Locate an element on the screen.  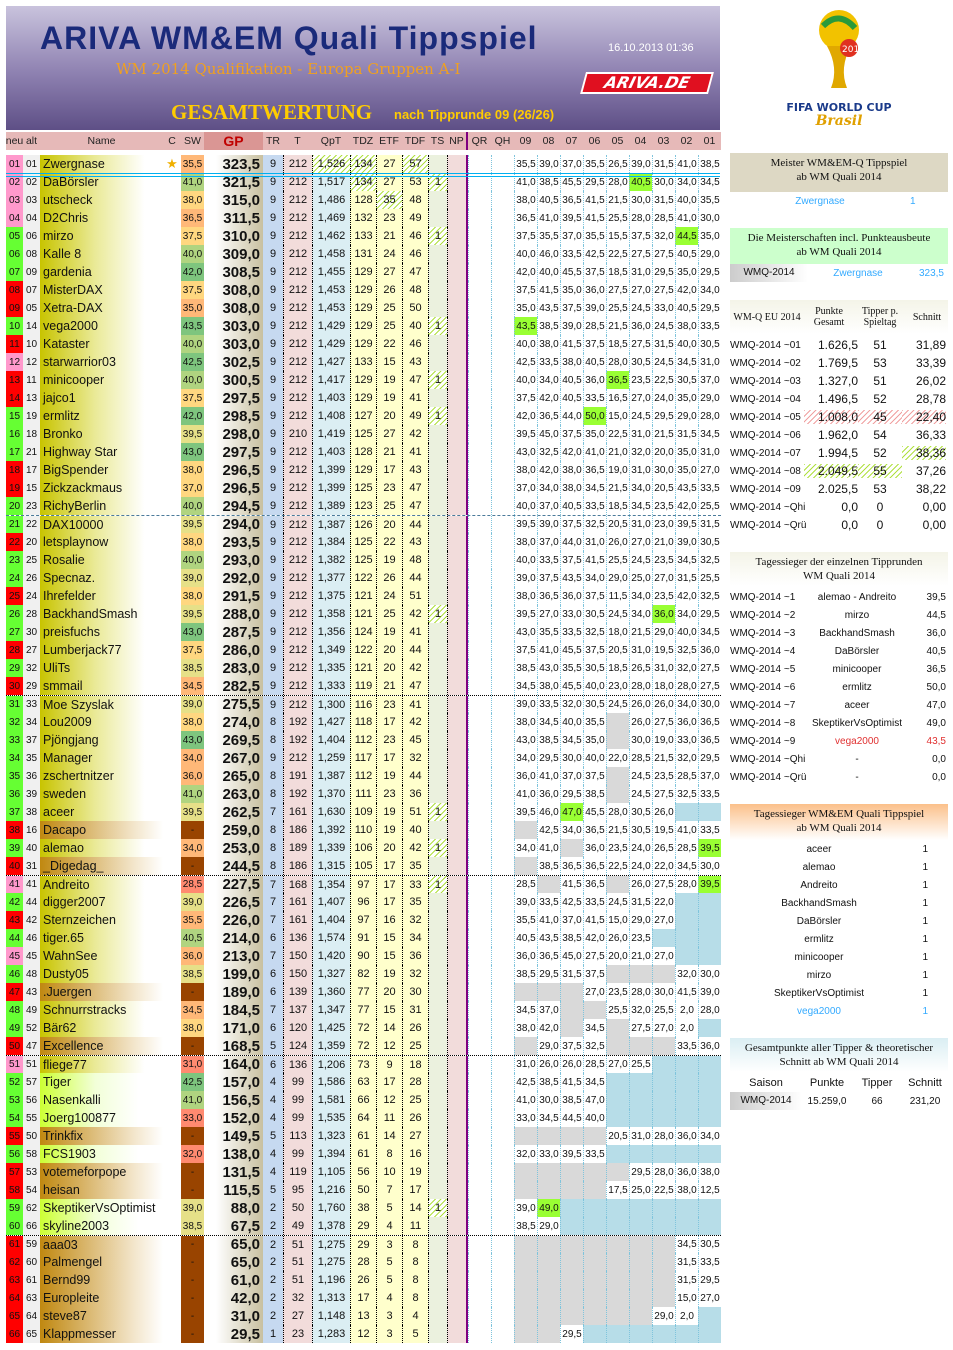
player-name: Moe Szyslak is located at coordinates (101, 704).